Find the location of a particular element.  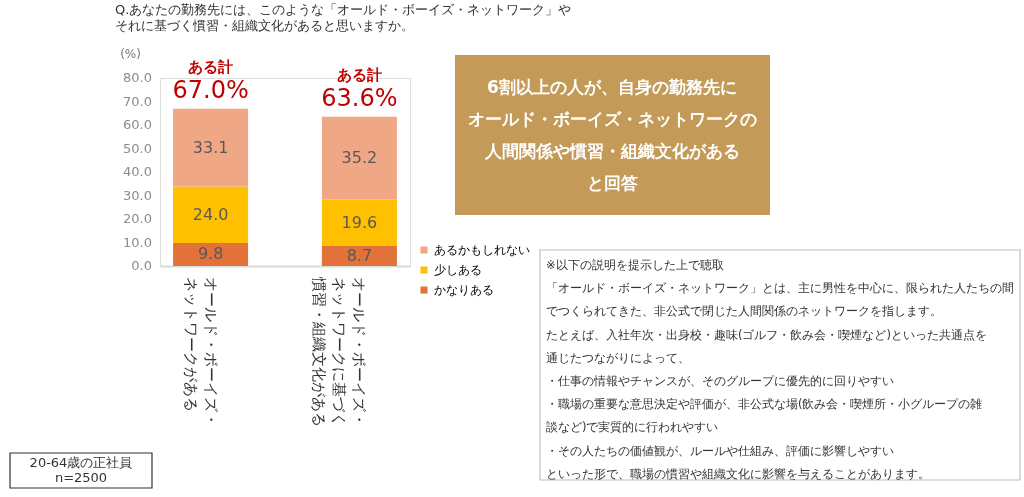

total-label: 67.0% is located at coordinates (210, 89).